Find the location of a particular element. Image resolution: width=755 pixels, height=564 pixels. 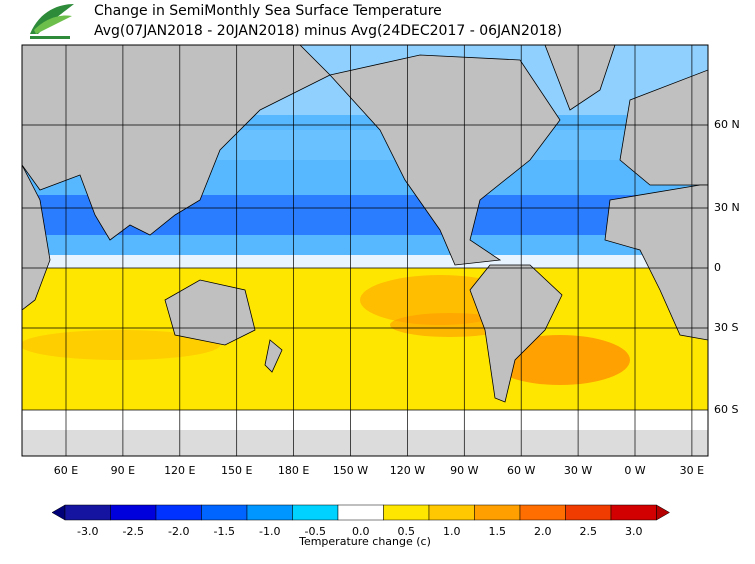

colorbar-tick-label: -2.5 is located at coordinates (133, 531).